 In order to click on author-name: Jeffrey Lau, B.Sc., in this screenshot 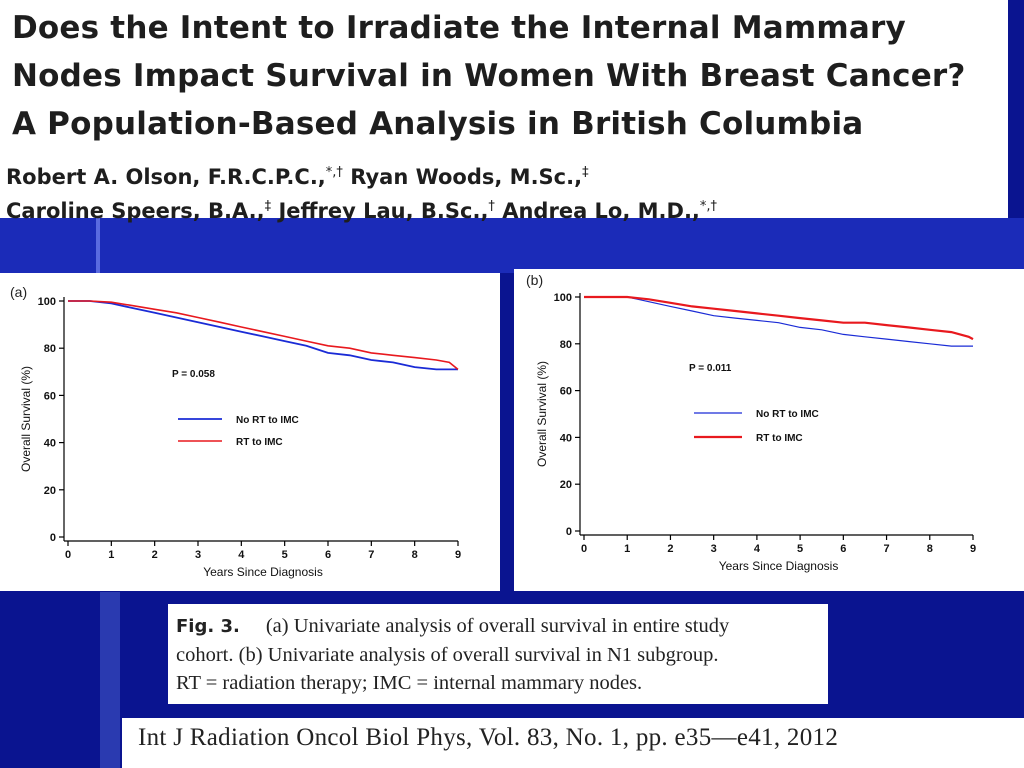, I will do `click(380, 211)`.